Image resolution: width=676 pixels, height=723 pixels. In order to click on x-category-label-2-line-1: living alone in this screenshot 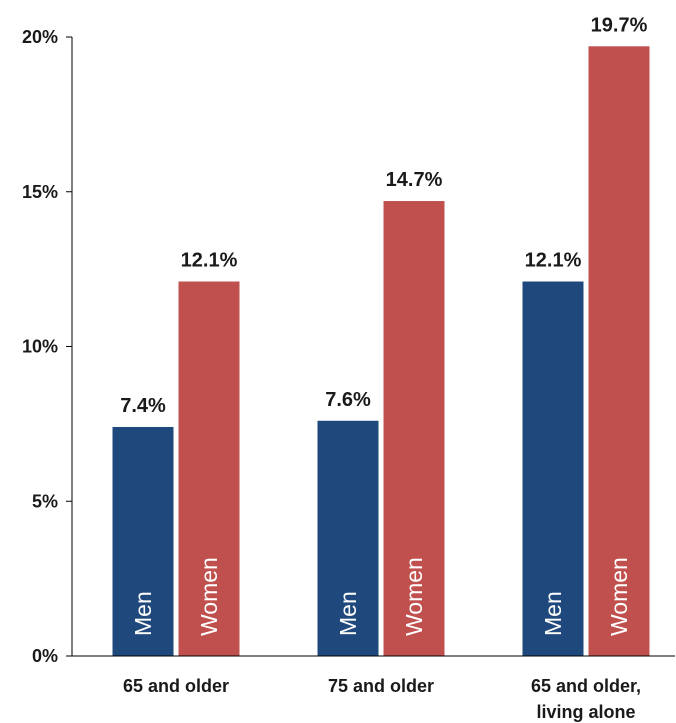, I will do `click(585, 712)`.